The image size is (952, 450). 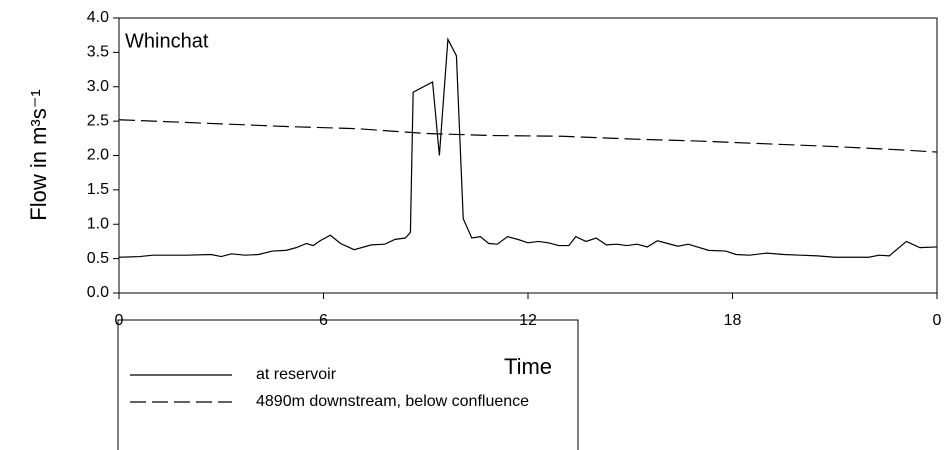 I want to click on y-axis-label: Flow in m³s⁻¹, so click(x=38, y=154).